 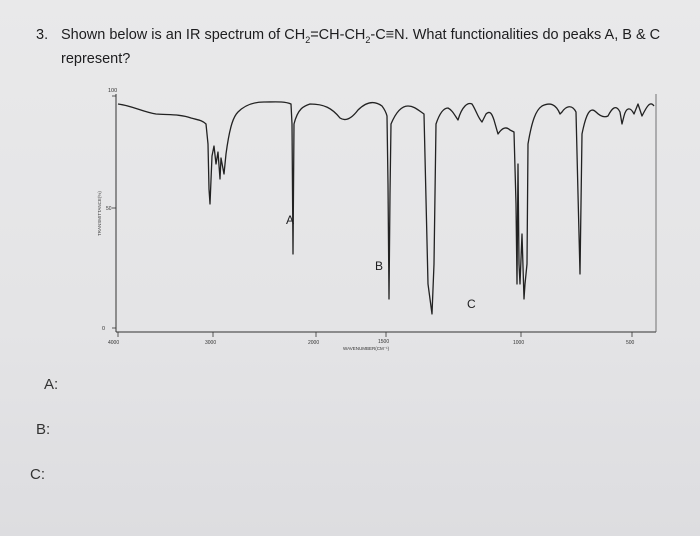 What do you see at coordinates (313, 343) in the screenshot?
I see `x-tick-2000: 2000` at bounding box center [313, 343].